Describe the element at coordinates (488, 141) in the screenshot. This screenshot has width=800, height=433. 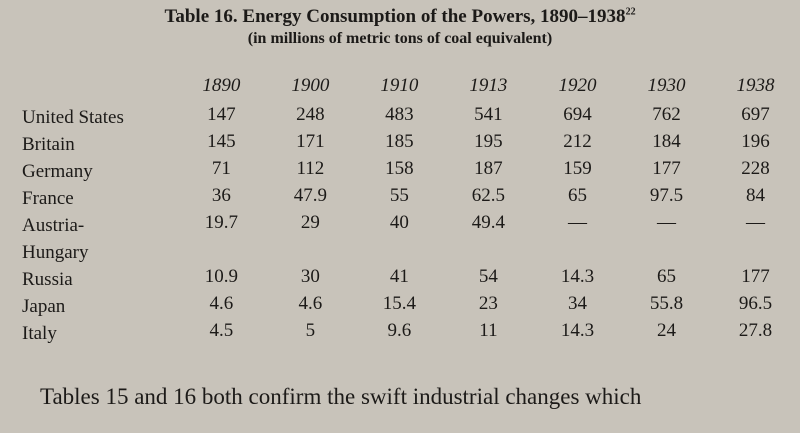
I see `cell: 195` at that location.